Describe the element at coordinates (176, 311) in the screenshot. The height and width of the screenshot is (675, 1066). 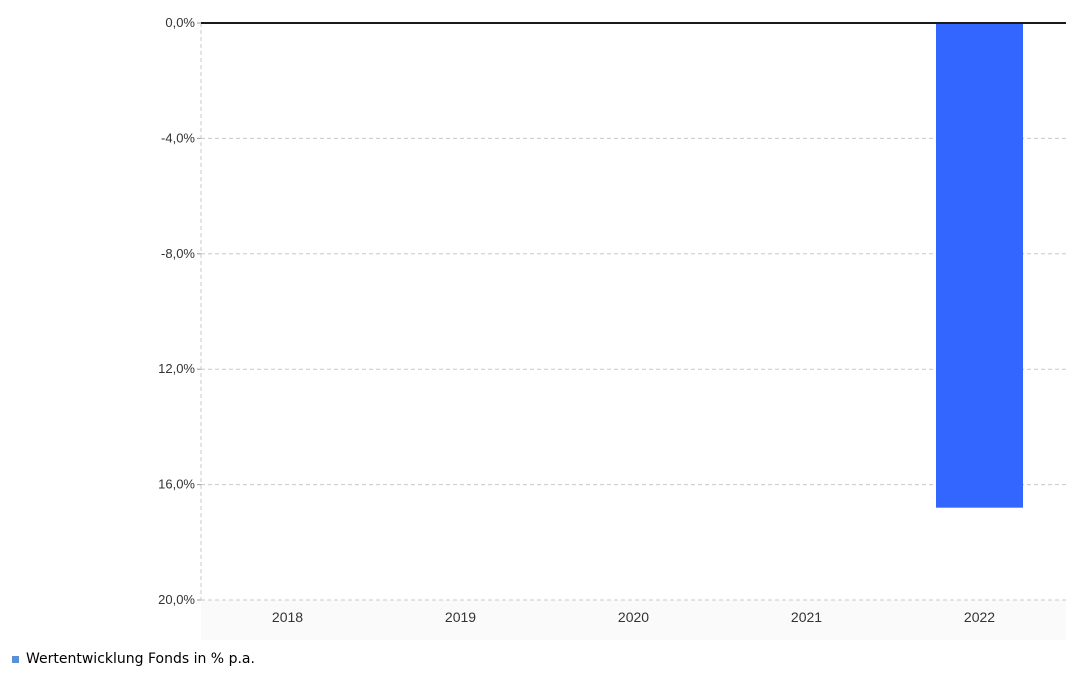
I see `y-axis-tick-labels: 0,0% -4,0% -8,0% 12,0% 16,0% 20,0%` at that location.